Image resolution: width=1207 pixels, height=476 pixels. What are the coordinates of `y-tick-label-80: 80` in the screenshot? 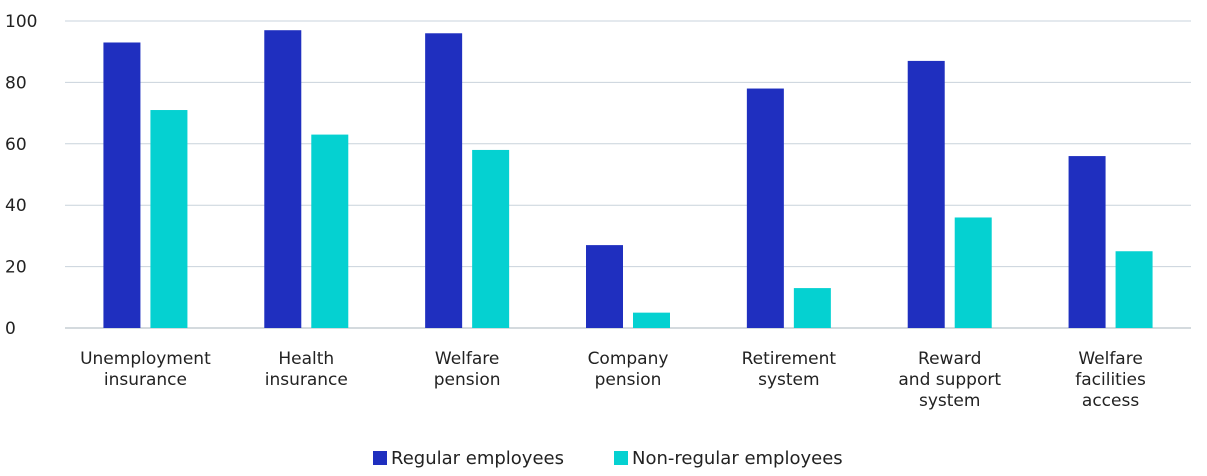 It's located at (16, 83).